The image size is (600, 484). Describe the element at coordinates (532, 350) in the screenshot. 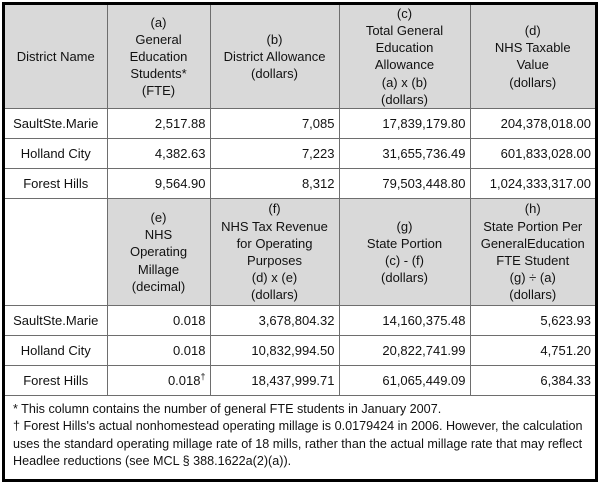

I see `value-cell-h: 4,751.20` at that location.